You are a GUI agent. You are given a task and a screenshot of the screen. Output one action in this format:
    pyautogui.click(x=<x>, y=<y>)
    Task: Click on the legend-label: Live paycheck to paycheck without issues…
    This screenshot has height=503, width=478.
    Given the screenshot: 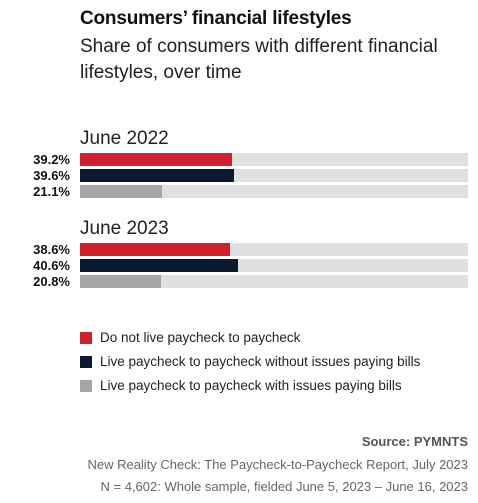 What is the action you would take?
    pyautogui.click(x=260, y=361)
    